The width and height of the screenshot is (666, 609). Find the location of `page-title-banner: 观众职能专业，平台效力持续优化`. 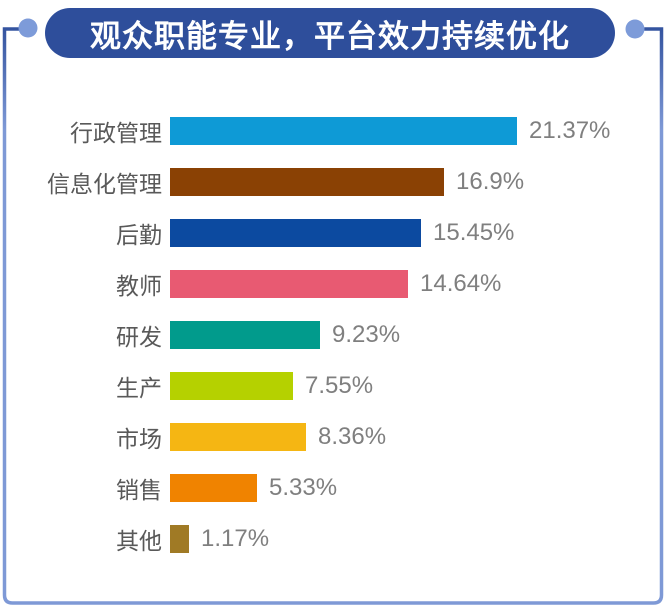

page-title-banner: 观众职能专业，平台效力持续优化 is located at coordinates (330, 33).